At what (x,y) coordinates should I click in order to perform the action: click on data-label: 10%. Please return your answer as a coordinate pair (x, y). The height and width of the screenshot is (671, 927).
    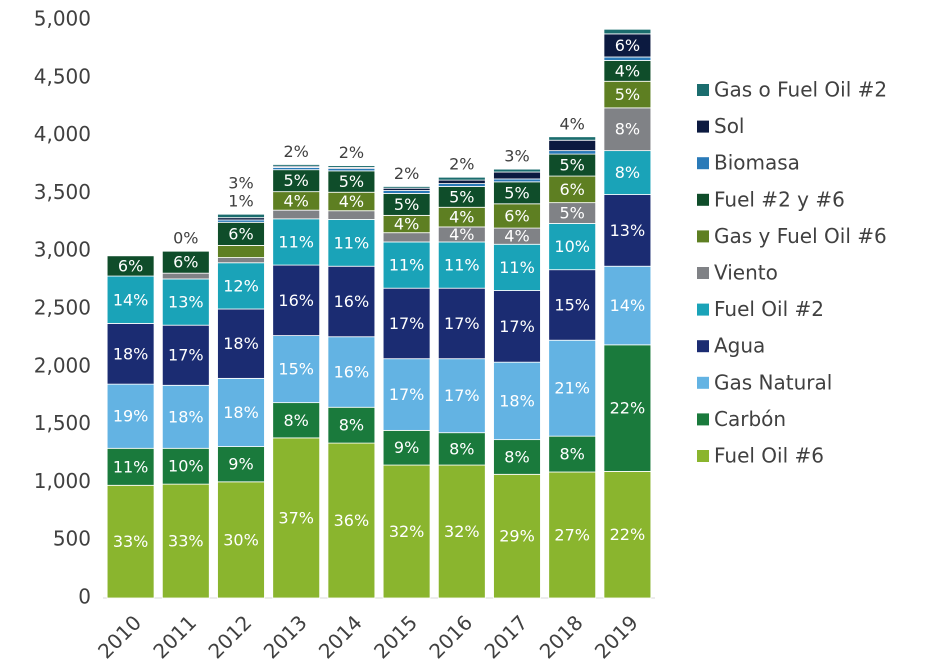
    Looking at the image, I should click on (186, 466).